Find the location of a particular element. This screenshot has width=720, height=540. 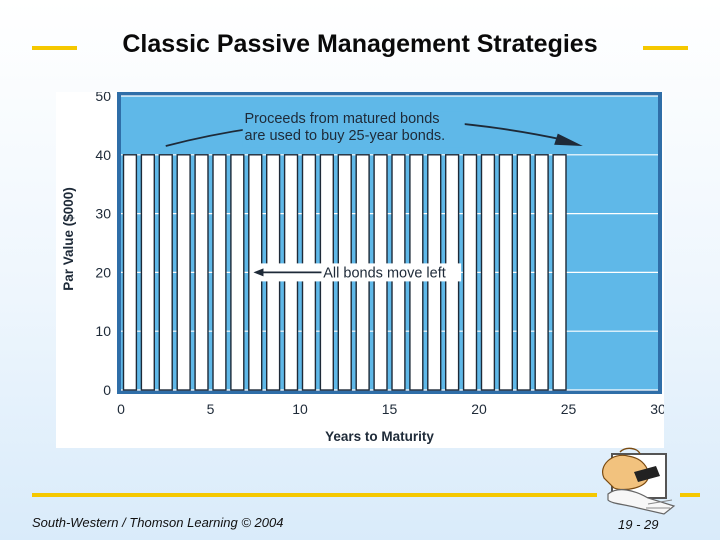

title-area: Classic Passive Management Strategies is located at coordinates (360, 48).